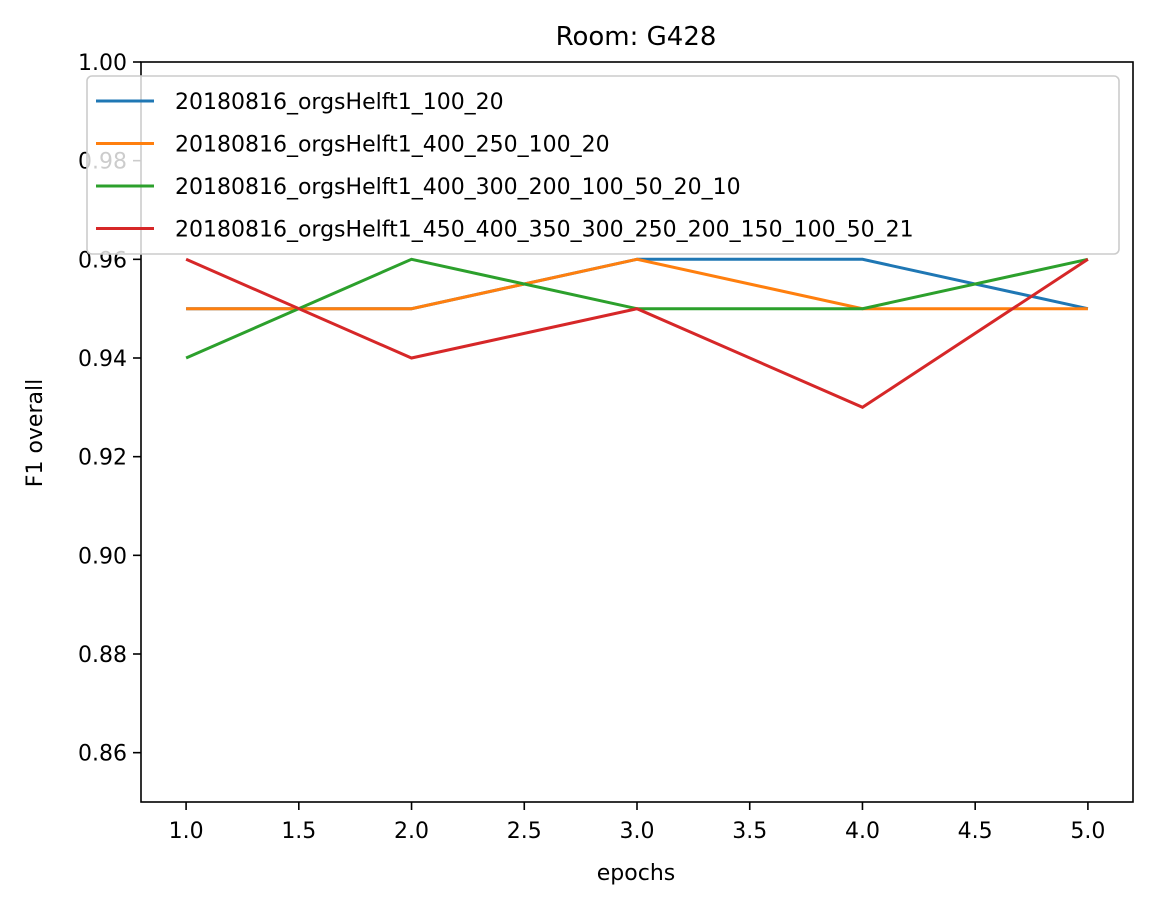 This screenshot has width=1156, height=908. I want to click on y-tick-label: 1.00, so click(102, 63).